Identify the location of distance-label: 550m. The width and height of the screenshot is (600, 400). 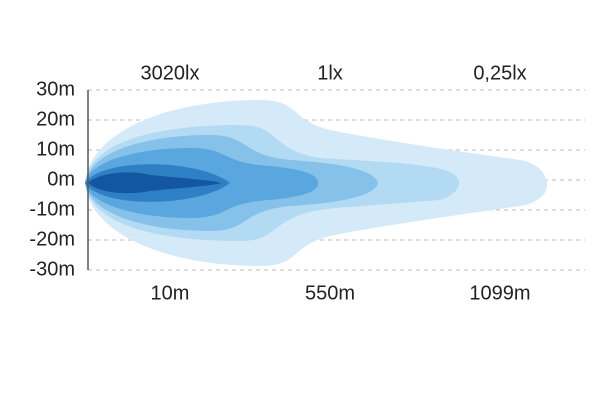
(330, 293).